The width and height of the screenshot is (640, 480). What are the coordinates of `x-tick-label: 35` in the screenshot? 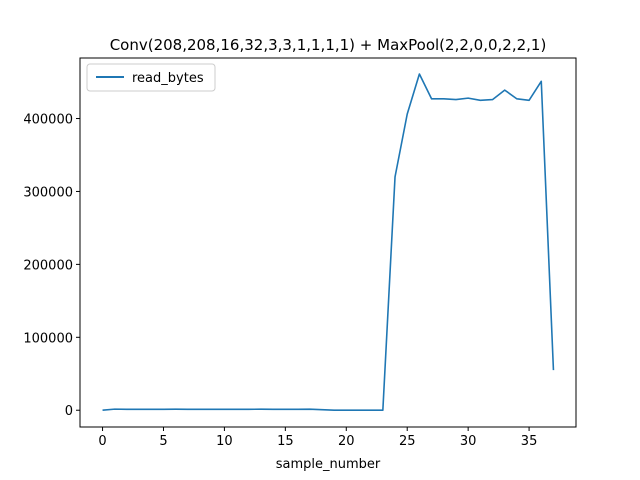 It's located at (529, 441).